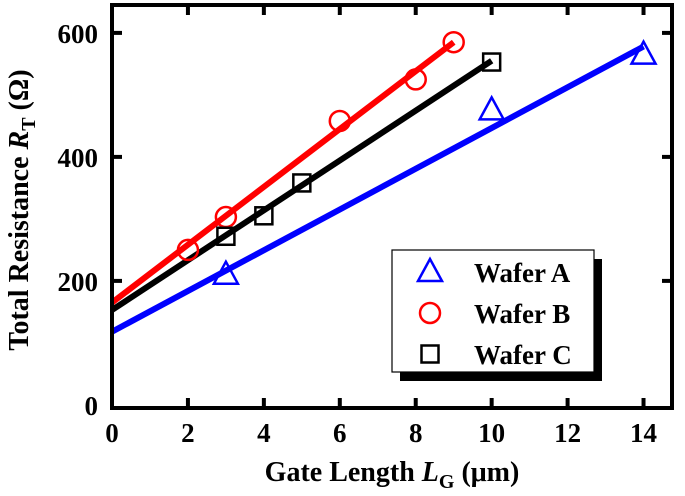  Describe the element at coordinates (643, 433) in the screenshot. I see `x-tick-label: 14` at that location.